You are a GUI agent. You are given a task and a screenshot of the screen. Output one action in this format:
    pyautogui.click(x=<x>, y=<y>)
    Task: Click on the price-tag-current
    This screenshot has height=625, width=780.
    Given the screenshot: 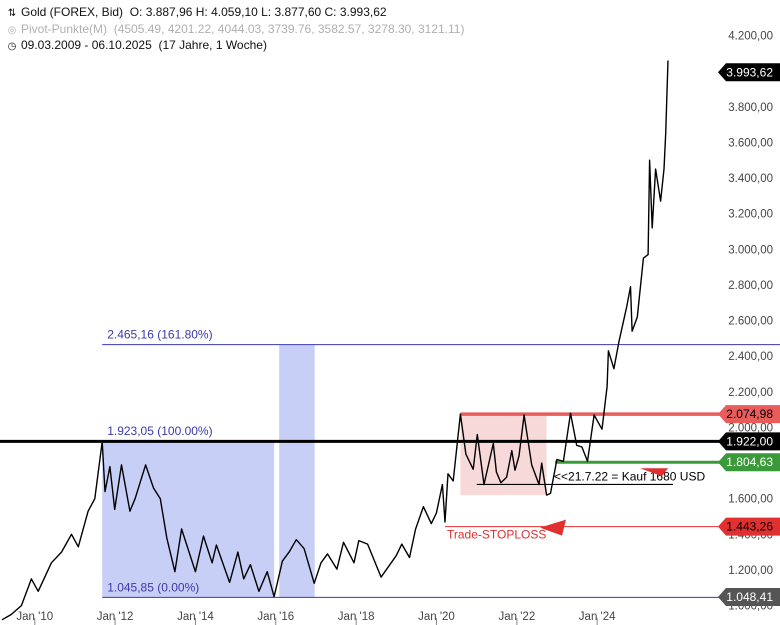 What is the action you would take?
    pyautogui.click(x=749, y=72)
    